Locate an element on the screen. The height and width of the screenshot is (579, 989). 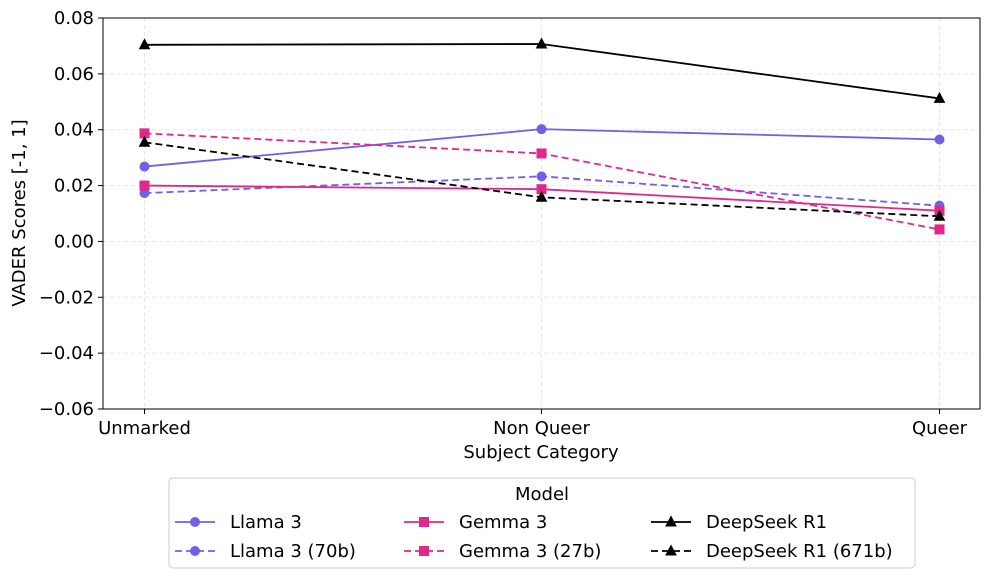
x-axis: Unmarked Non Queer Queer is located at coordinates (533, 424).